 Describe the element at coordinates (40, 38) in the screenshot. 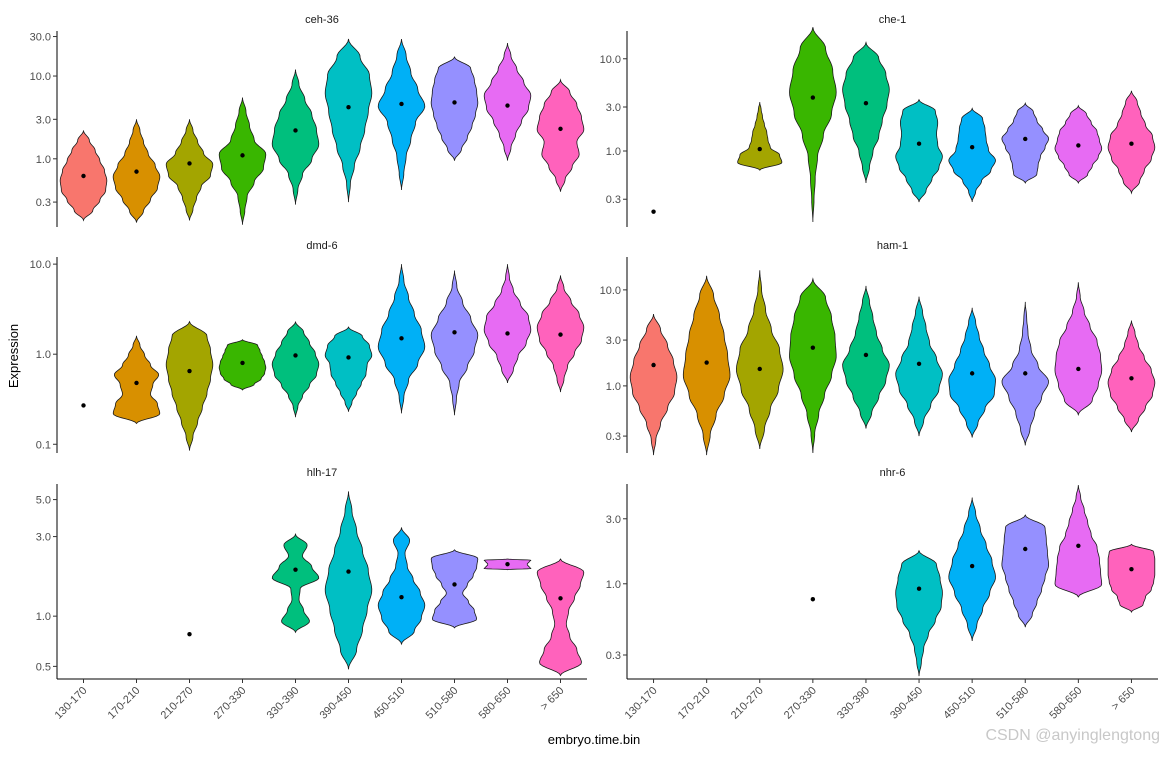

I see `y-tick-label: 30.0` at that location.